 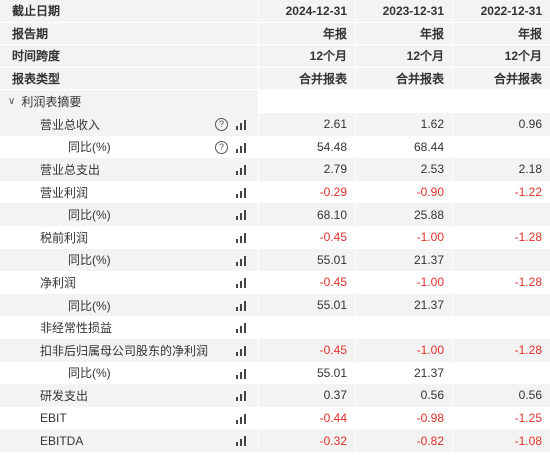 I want to click on table-row: 营业总收入? 2.61 1.62 0.96, so click(x=275, y=124).